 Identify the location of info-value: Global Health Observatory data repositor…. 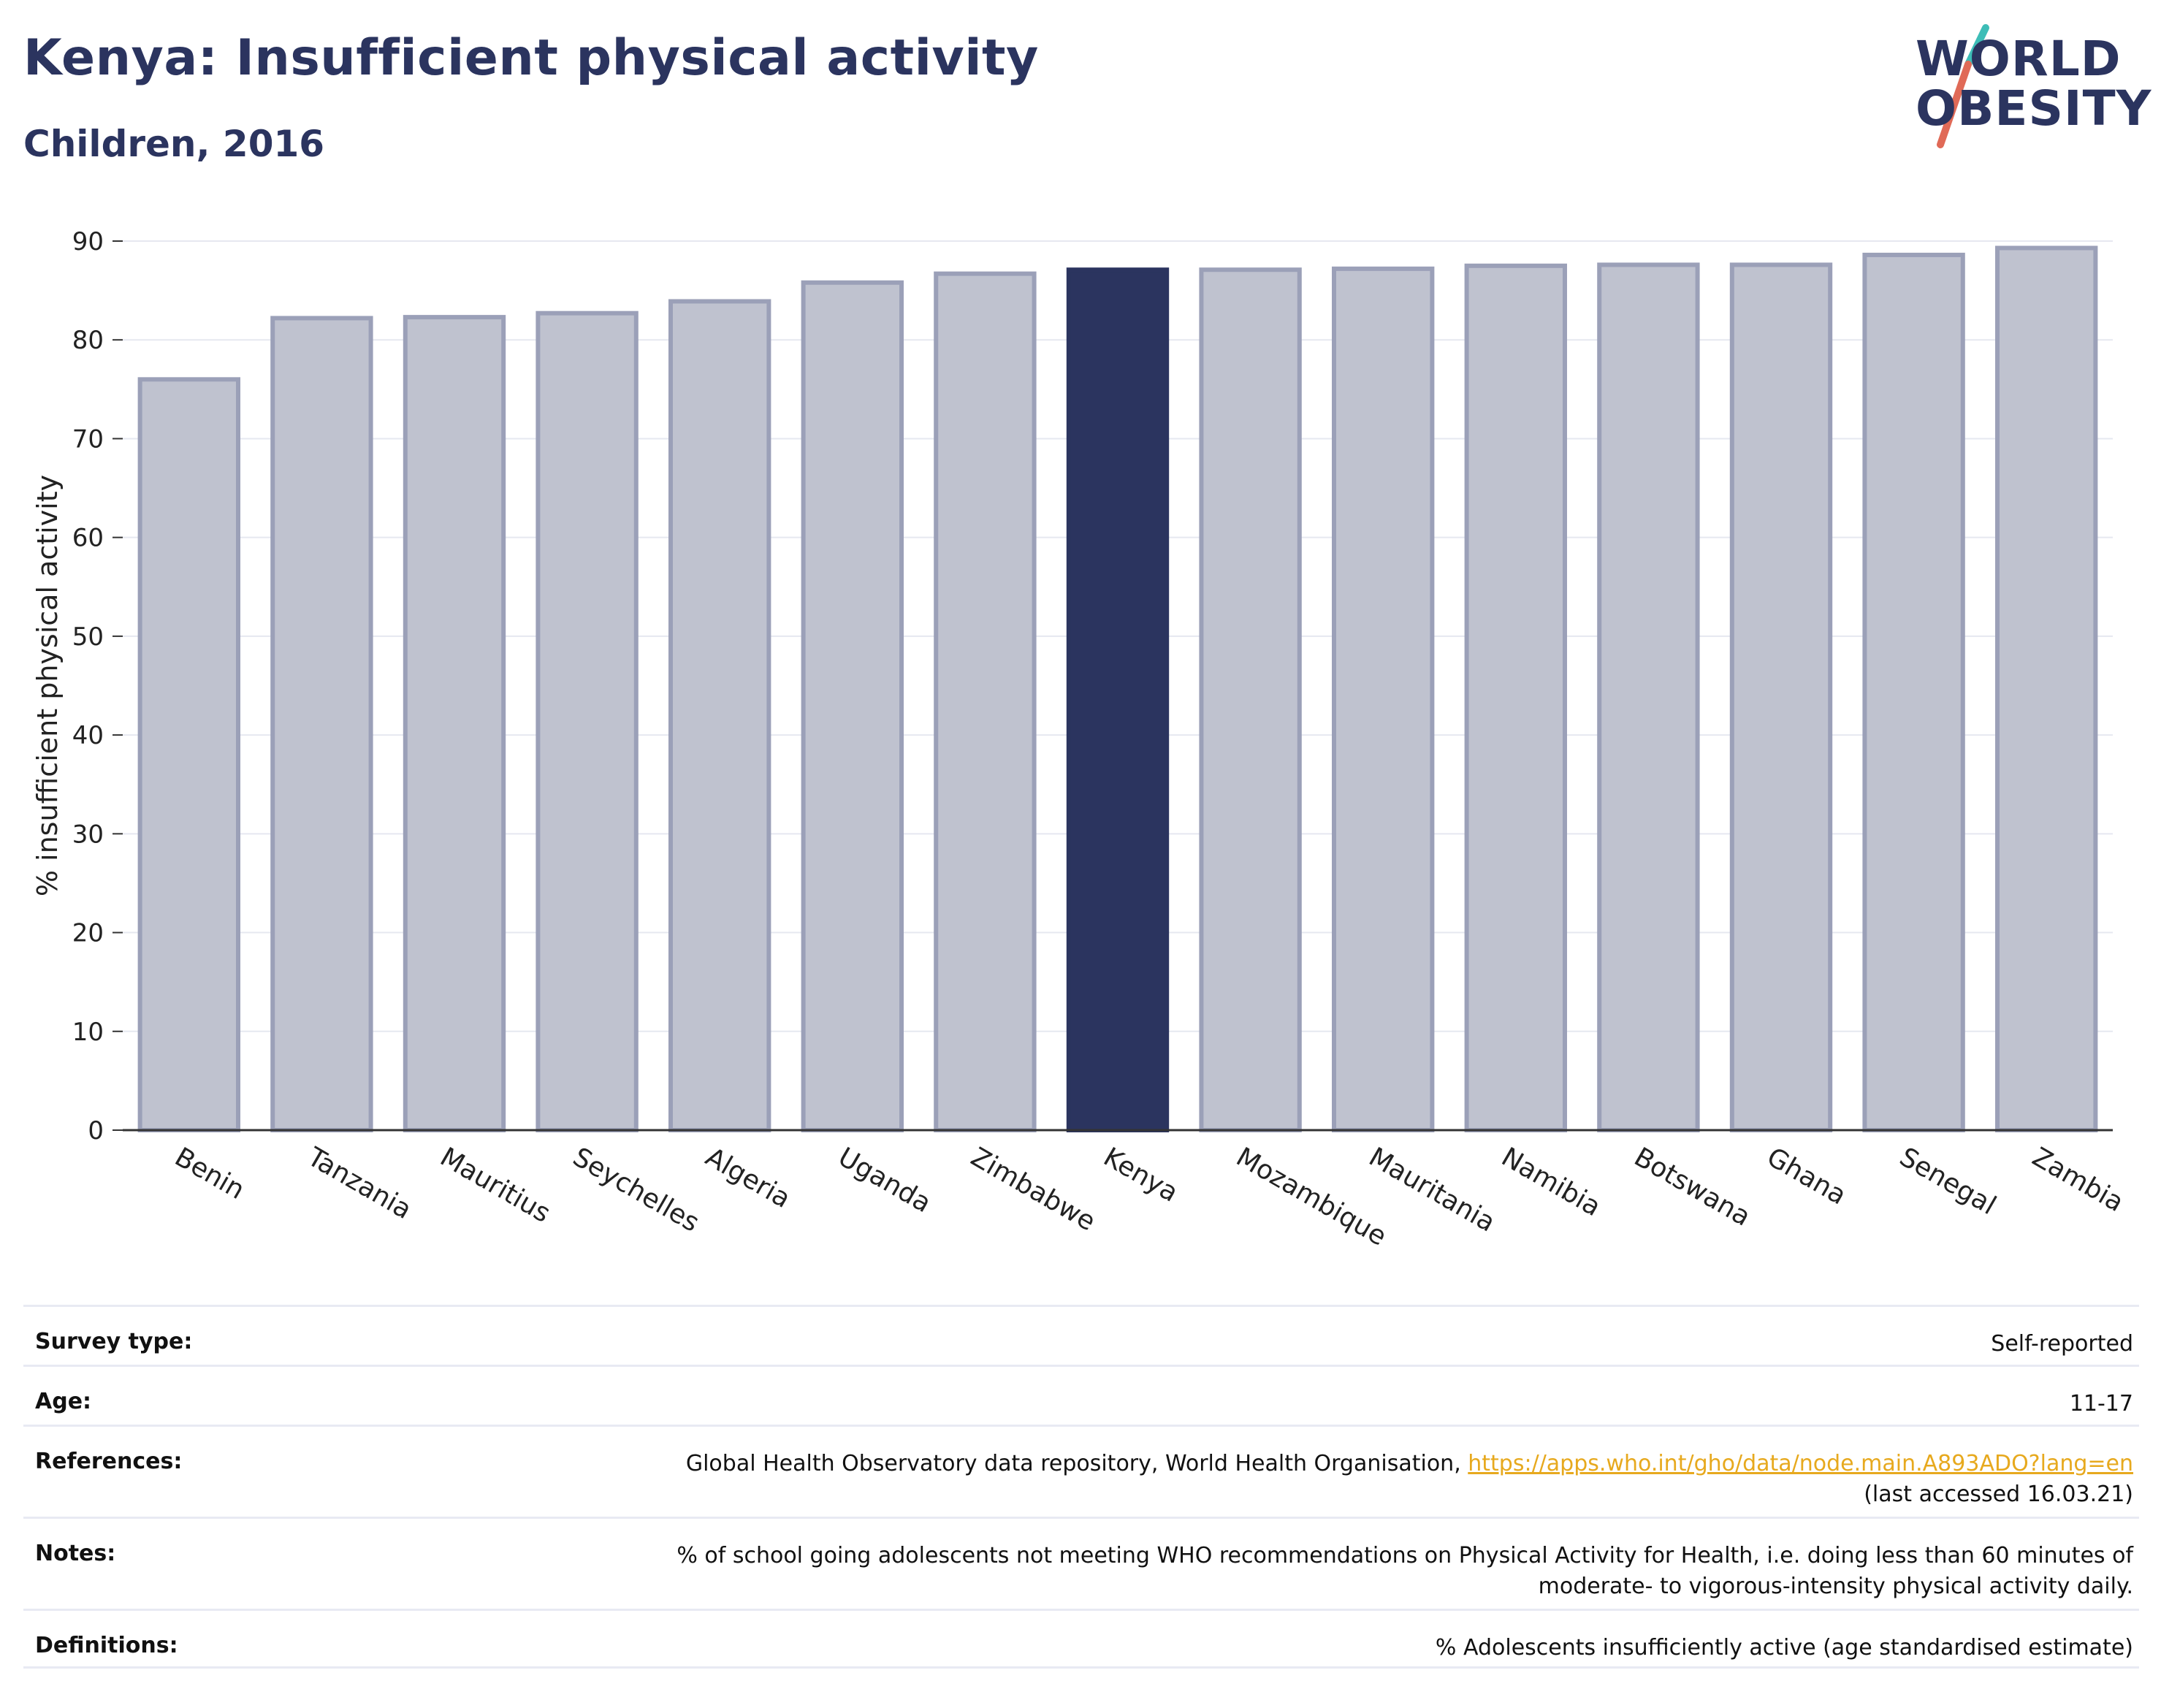
(1413, 1479).